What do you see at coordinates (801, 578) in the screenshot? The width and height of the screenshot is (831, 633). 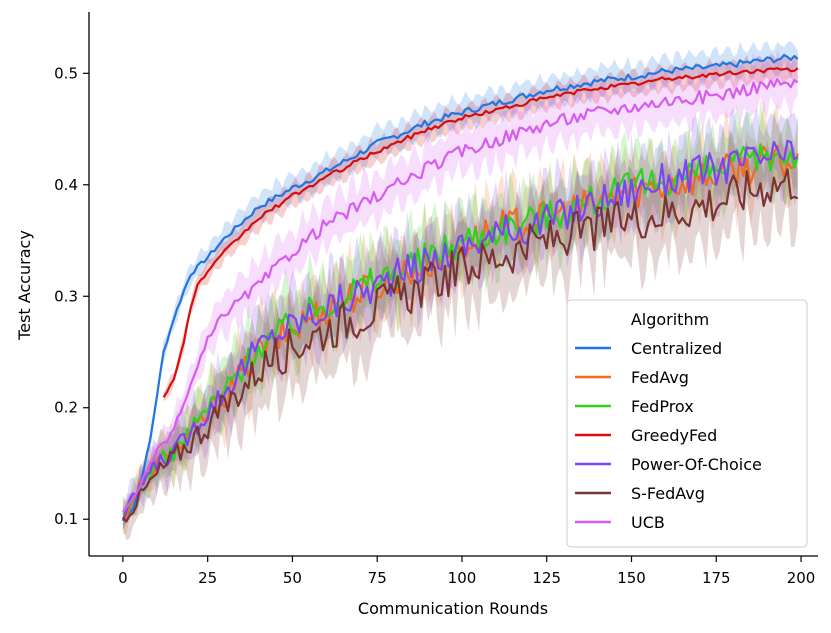 I see `x-tick-label: 200` at bounding box center [801, 578].